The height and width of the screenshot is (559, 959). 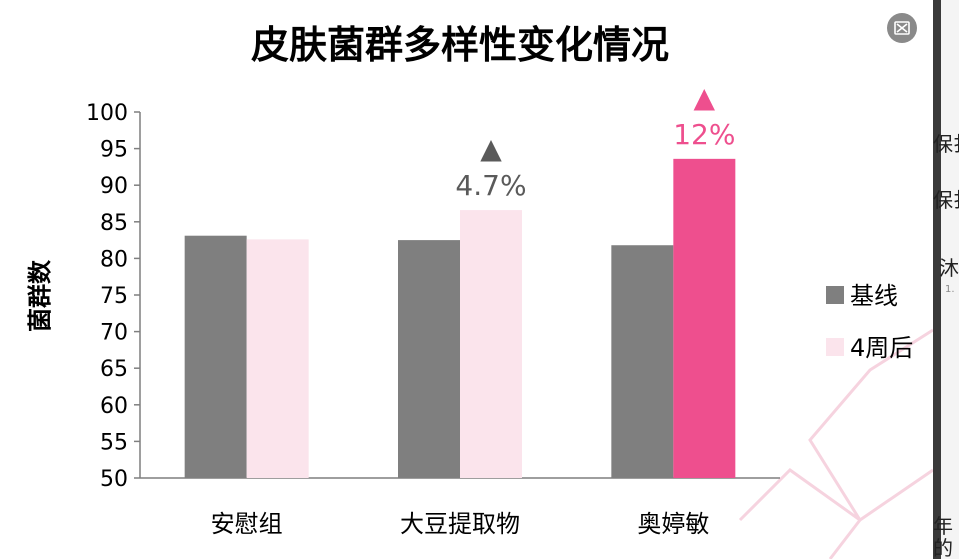 What do you see at coordinates (460, 45) in the screenshot?
I see `chart-title: 皮肤菌群多样性变化情况` at bounding box center [460, 45].